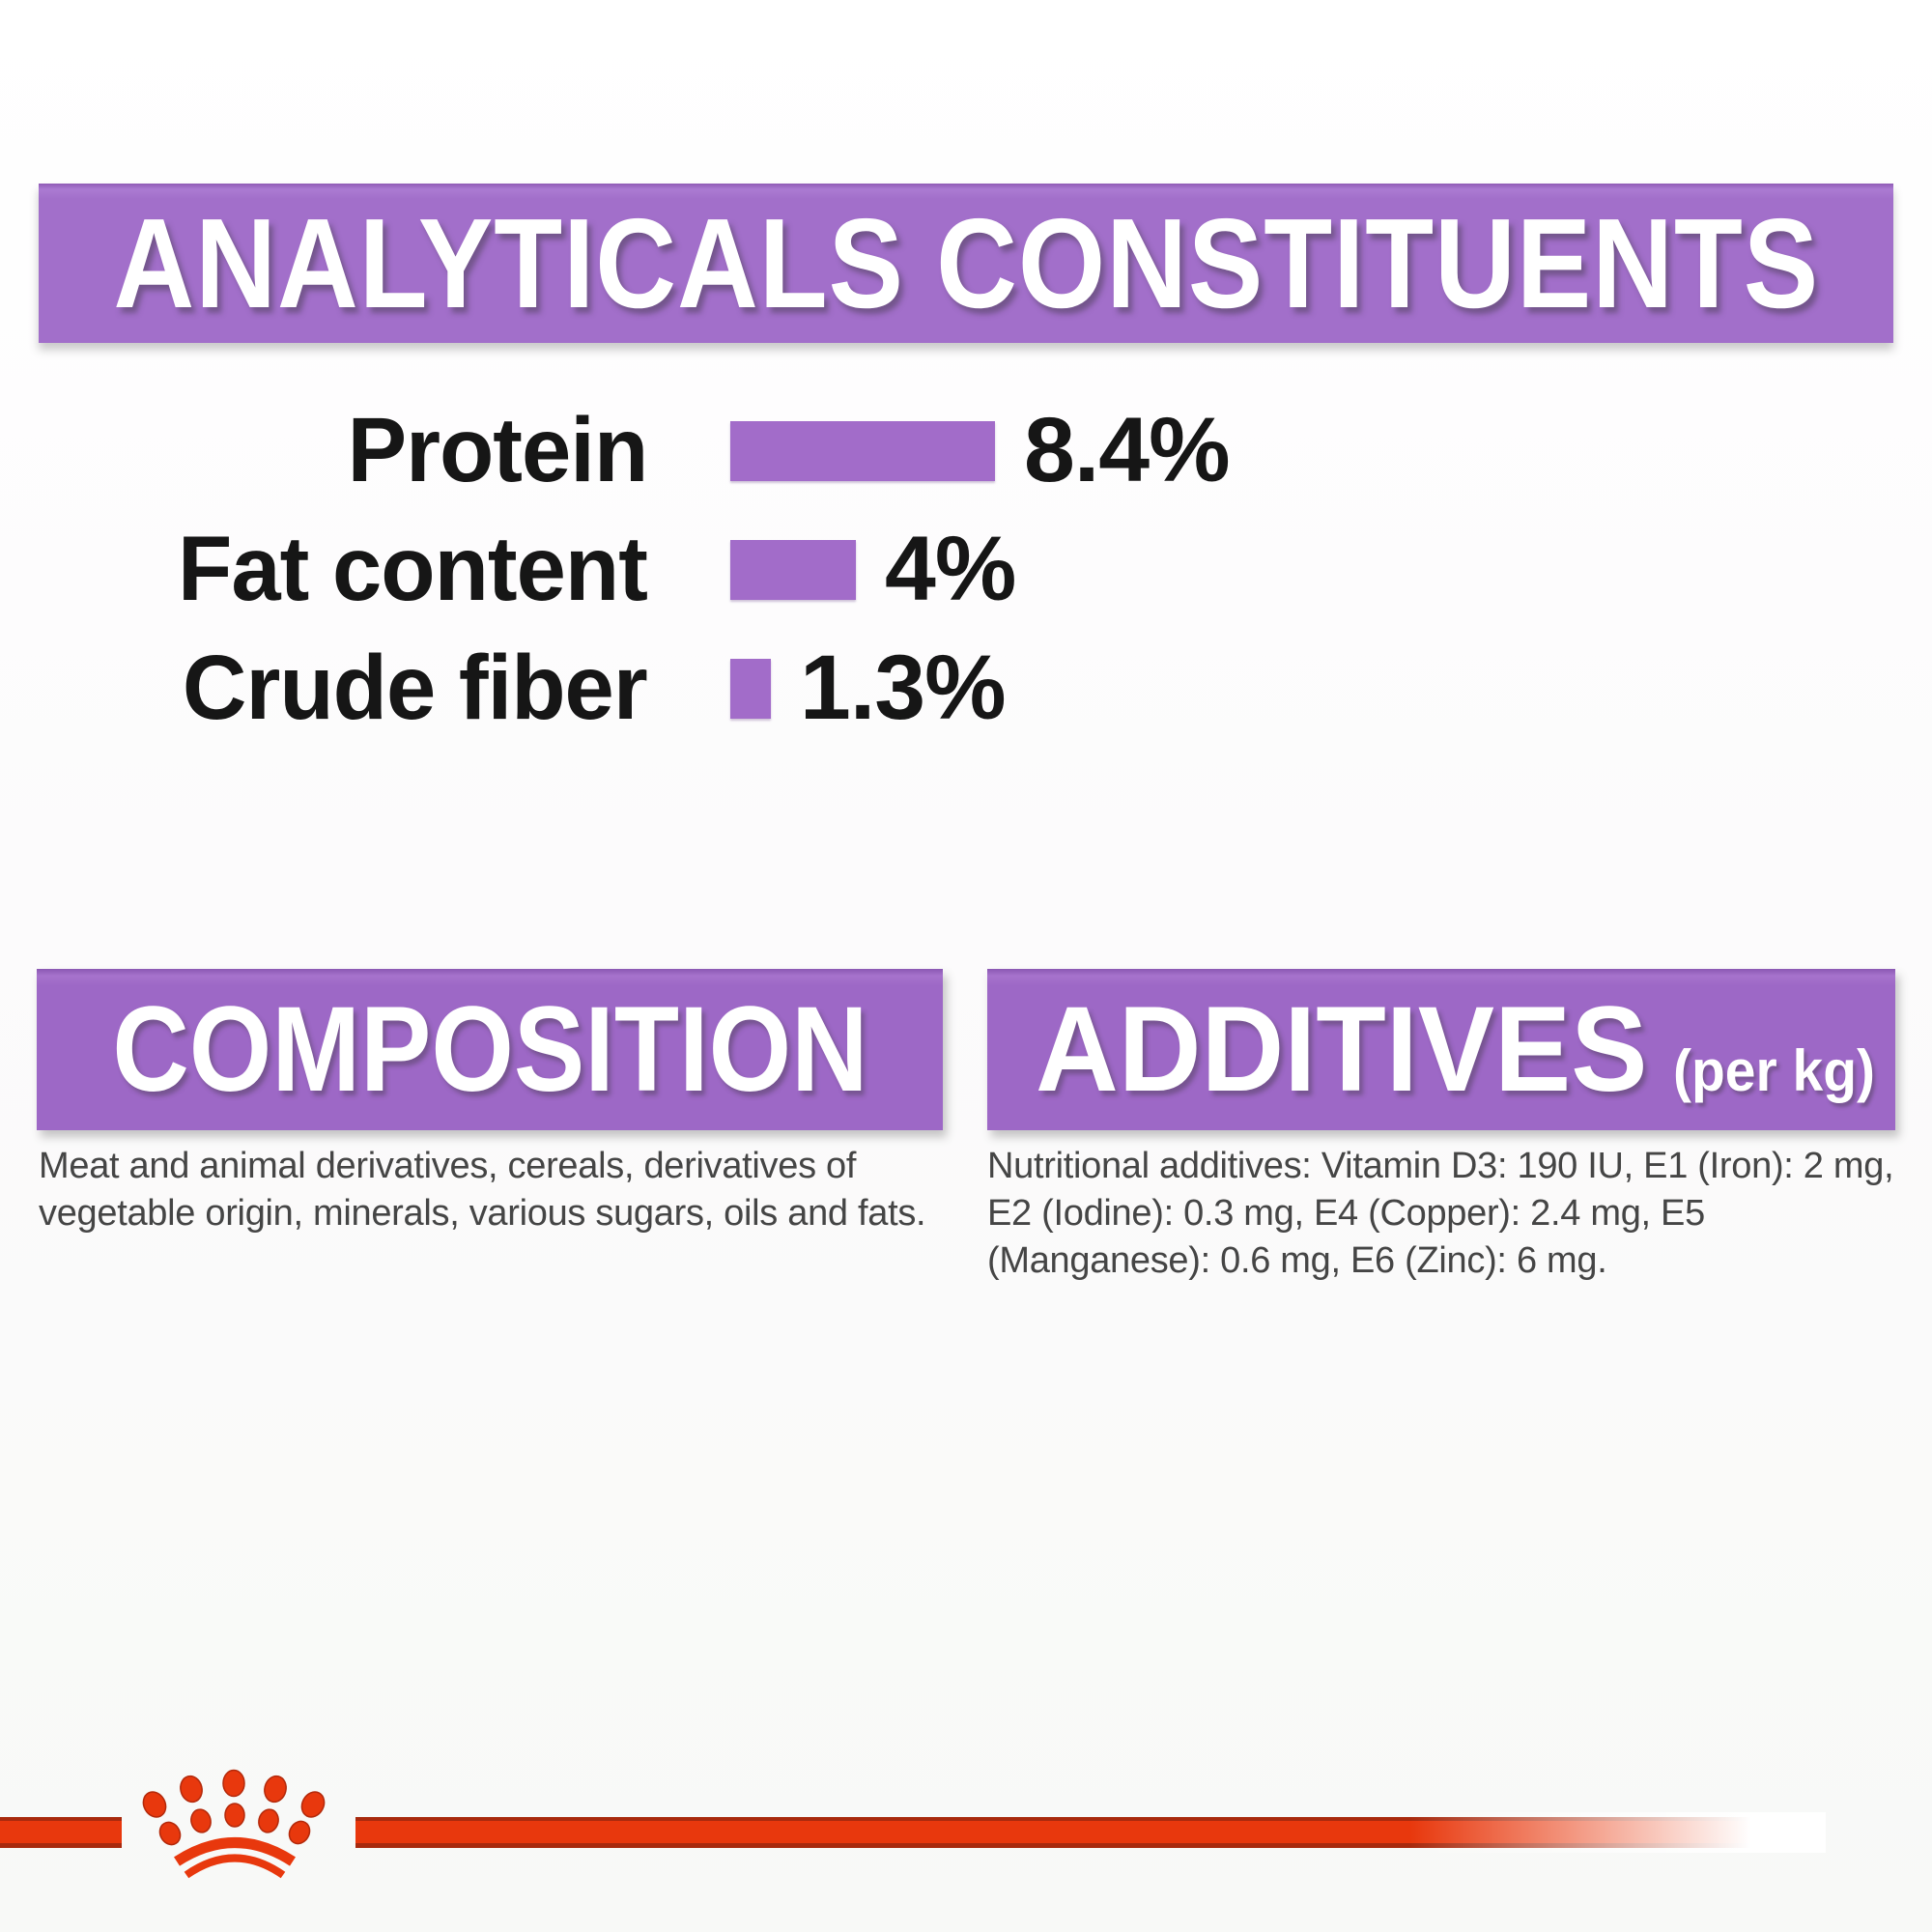 The height and width of the screenshot is (1932, 1932). What do you see at coordinates (413, 569) in the screenshot?
I see `chart-category-label: Fat content` at bounding box center [413, 569].